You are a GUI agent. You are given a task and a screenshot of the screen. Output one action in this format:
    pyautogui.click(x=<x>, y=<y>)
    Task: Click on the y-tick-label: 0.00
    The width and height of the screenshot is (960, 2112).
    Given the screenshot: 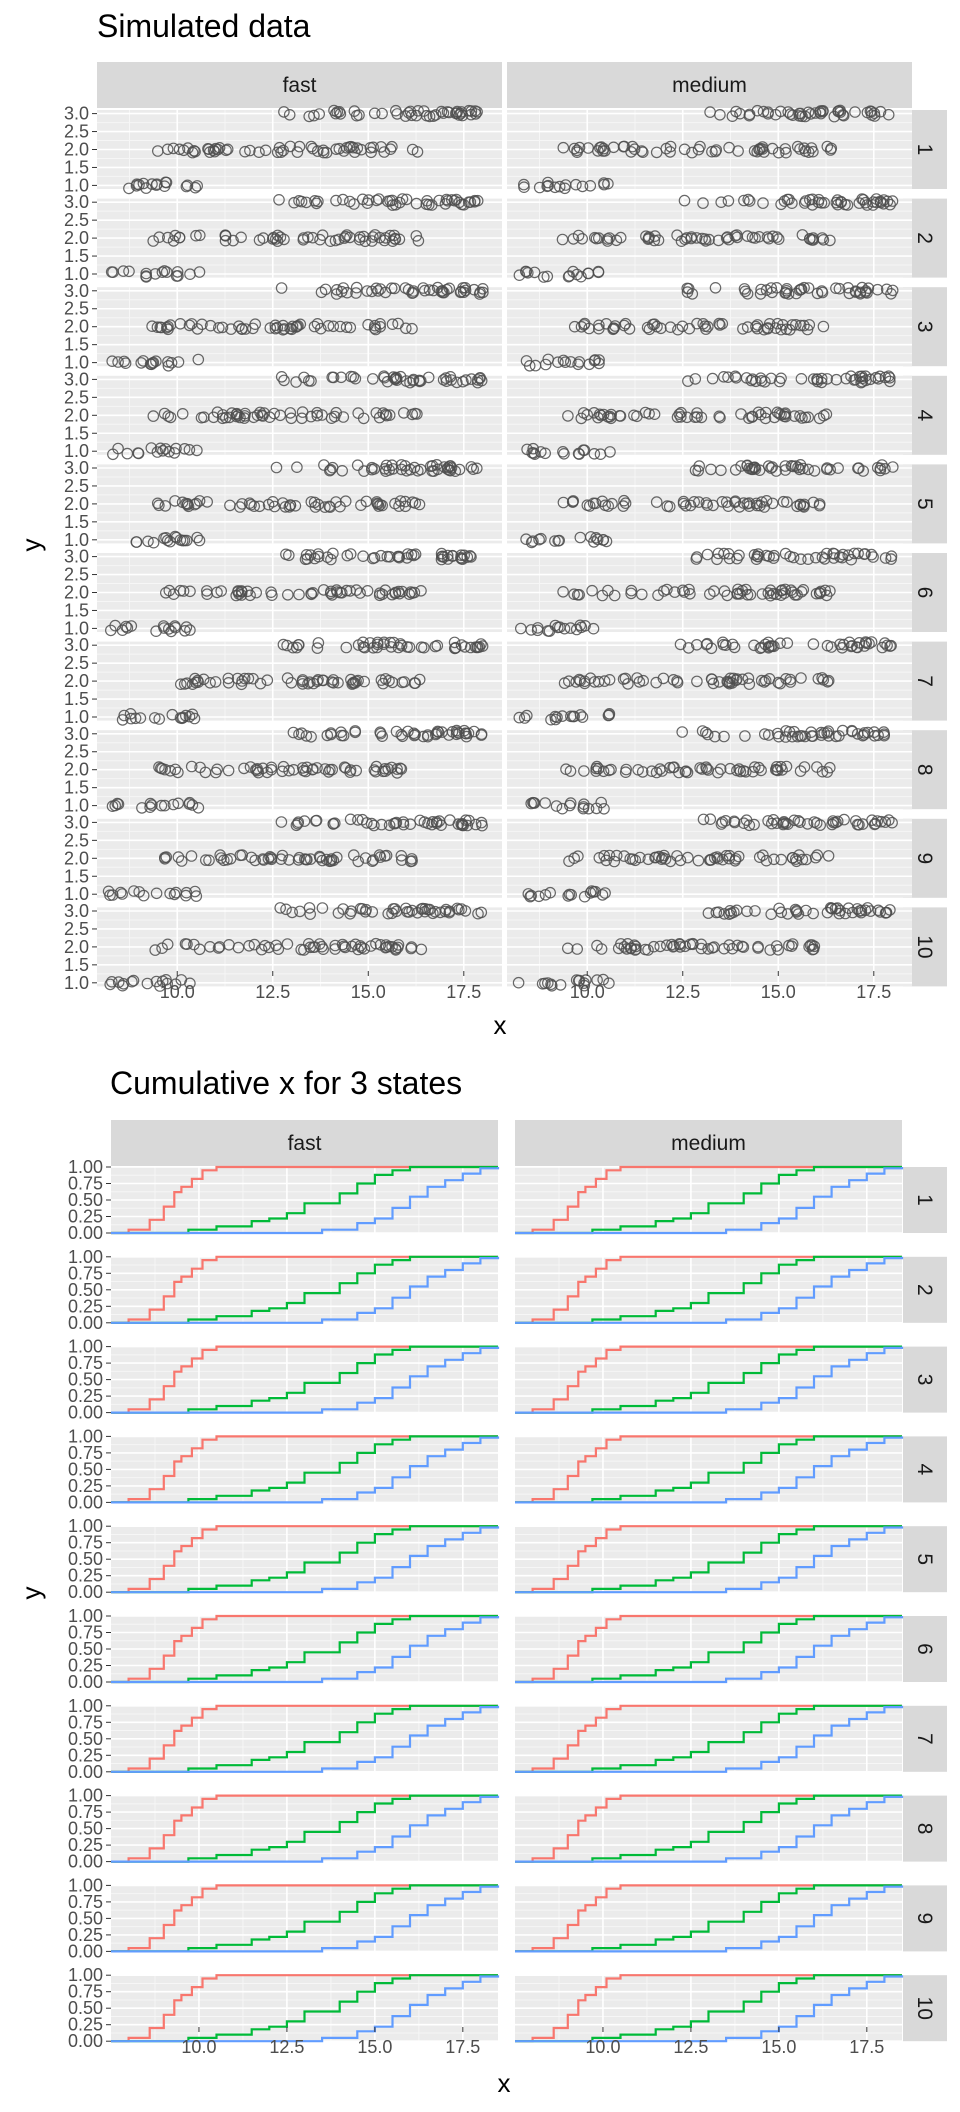 What is the action you would take?
    pyautogui.click(x=85, y=1233)
    